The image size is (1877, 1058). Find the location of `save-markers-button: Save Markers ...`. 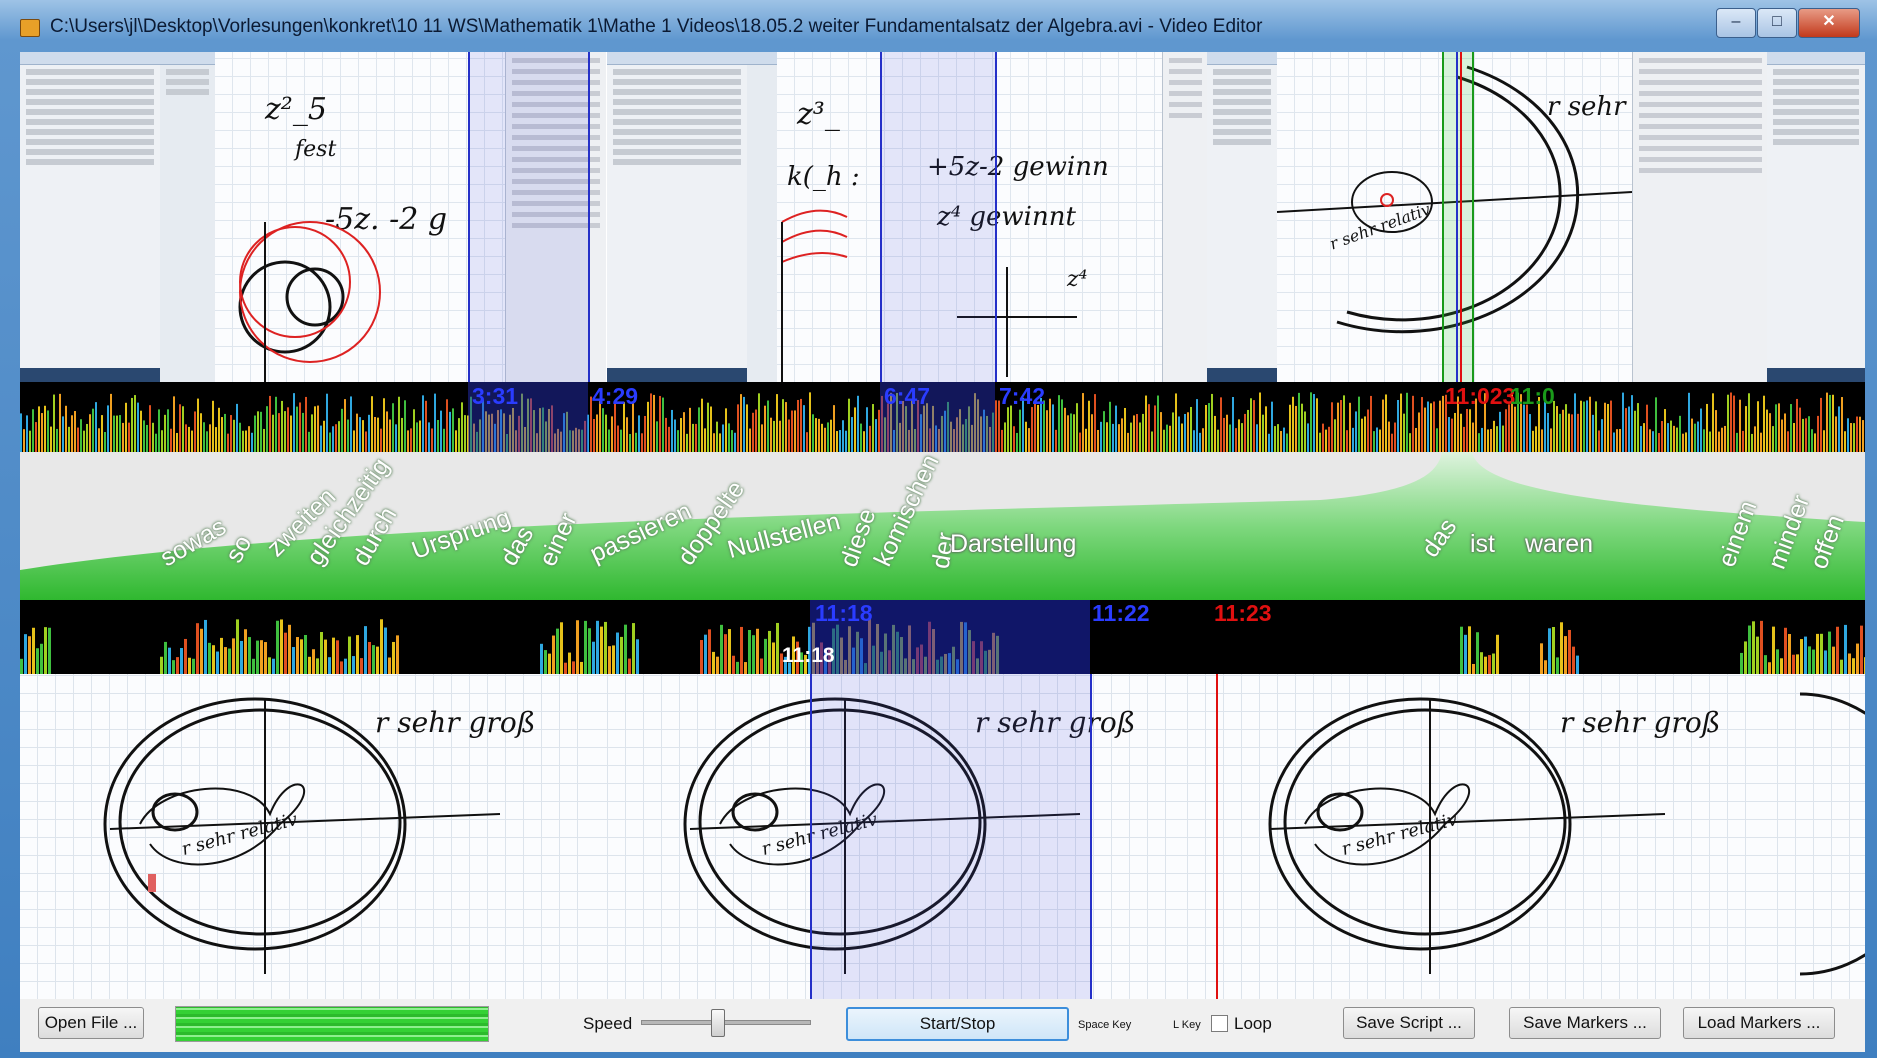

save-markers-button: Save Markers ... is located at coordinates (1585, 1023).